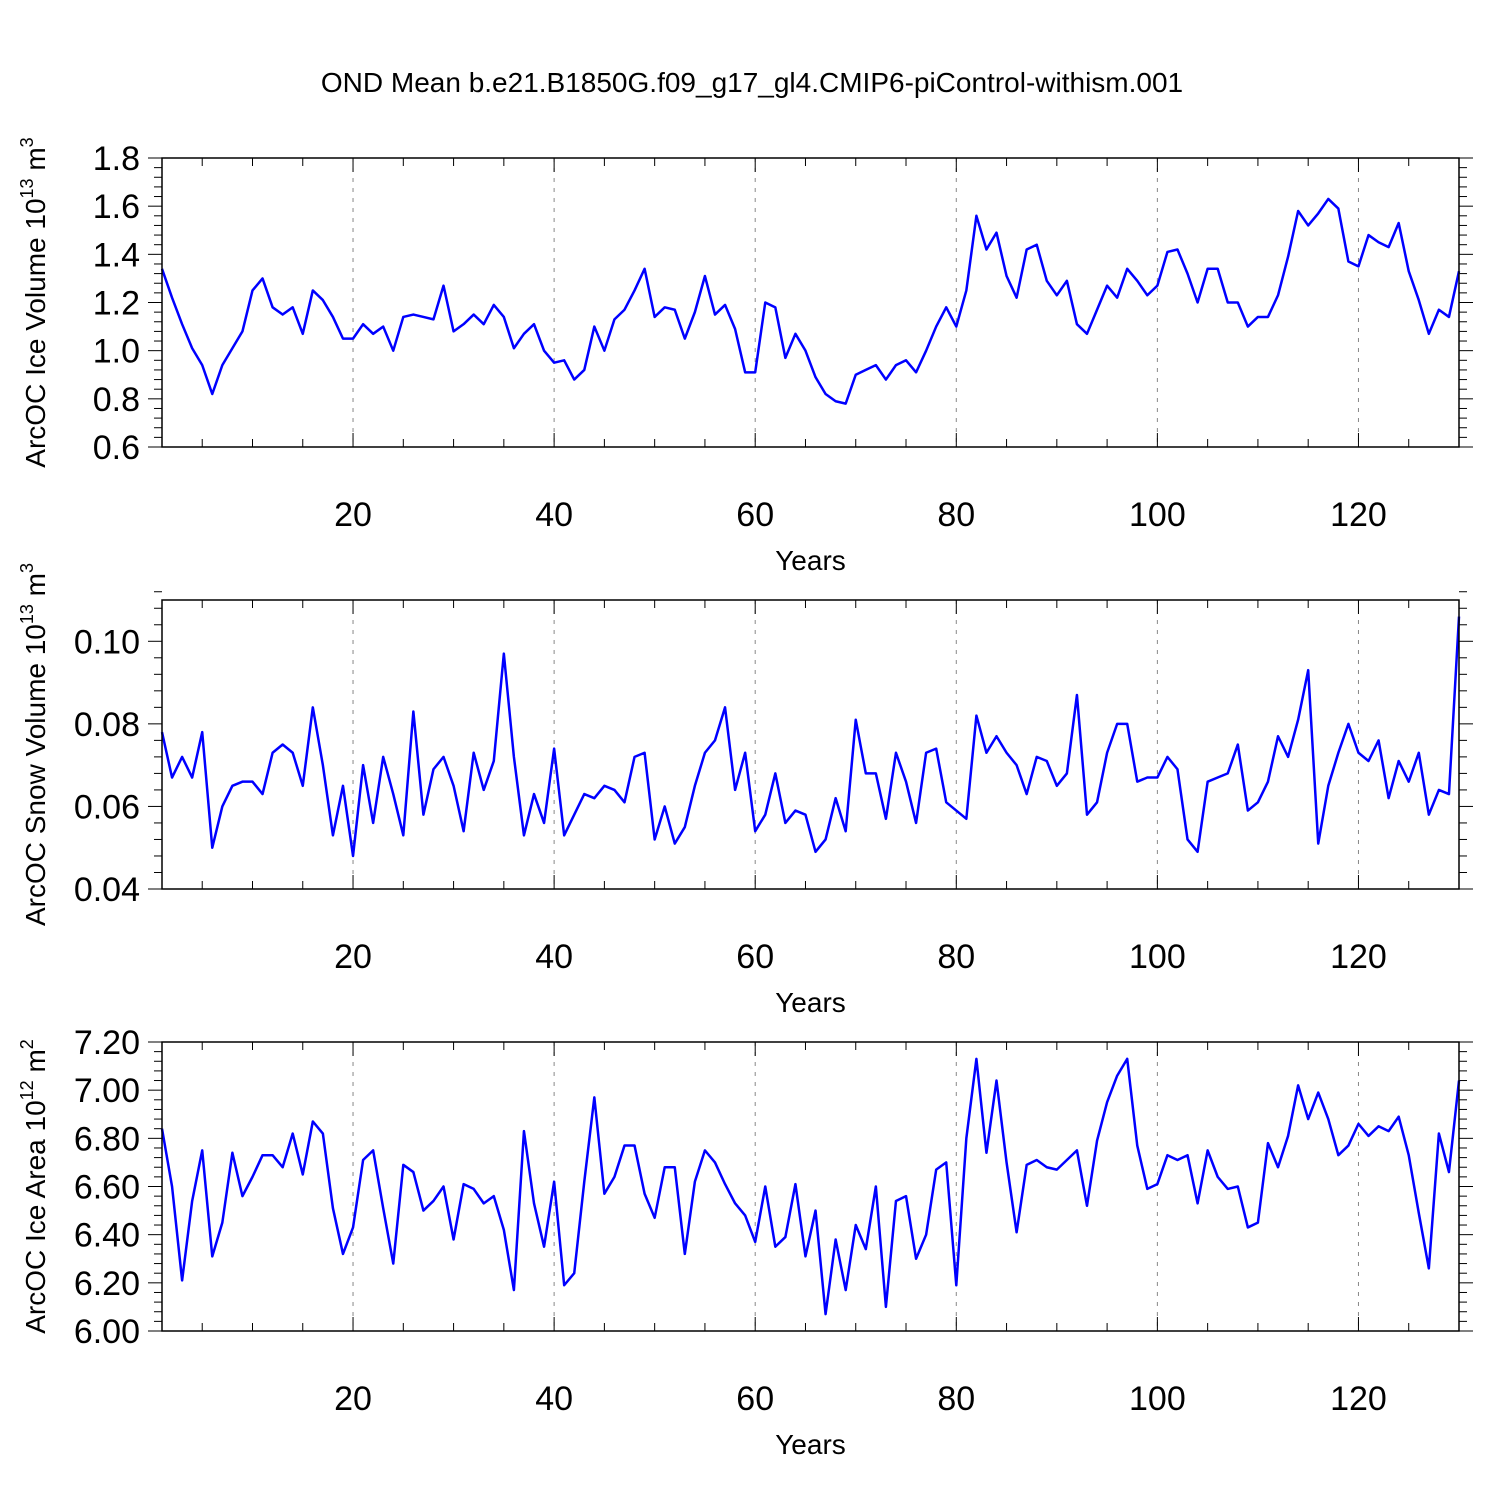  I want to click on y-tick-label: 0.08, so click(107, 725).